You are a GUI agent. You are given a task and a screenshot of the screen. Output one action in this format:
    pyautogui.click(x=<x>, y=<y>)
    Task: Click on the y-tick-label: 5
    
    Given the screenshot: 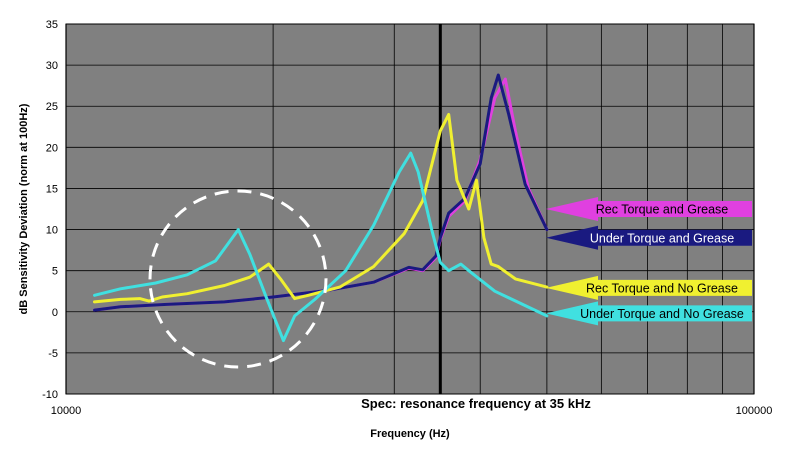 What is the action you would take?
    pyautogui.click(x=55, y=272)
    